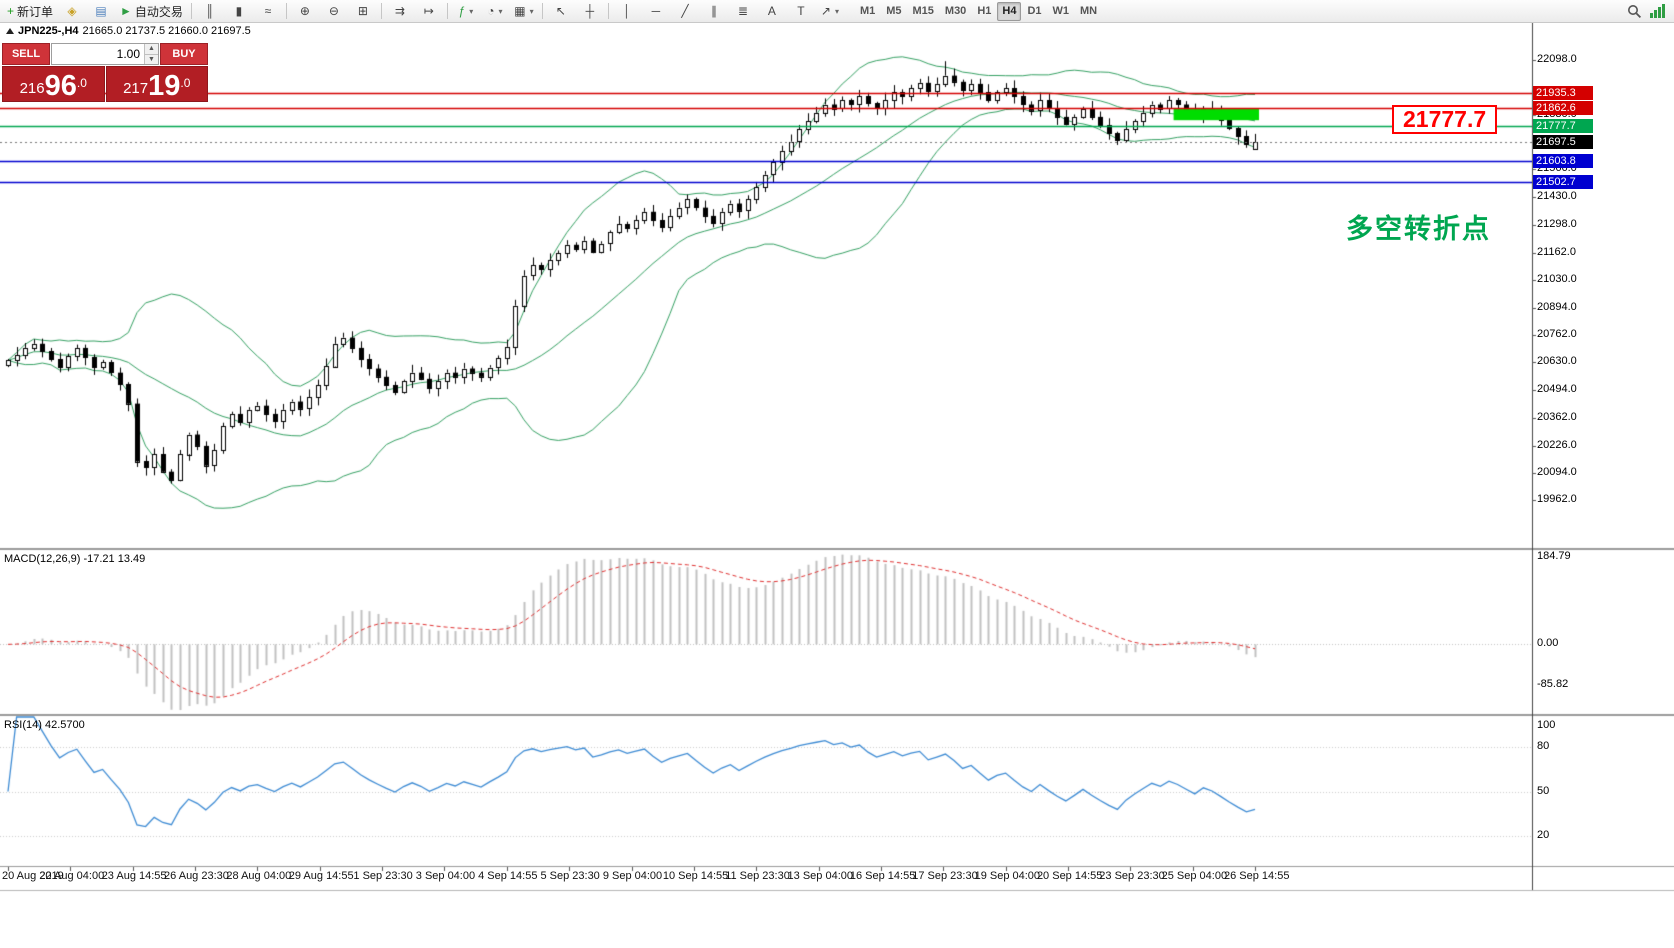 Image resolution: width=1674 pixels, height=948 pixels. I want to click on price-axis-label: 20762.0, so click(1557, 334).